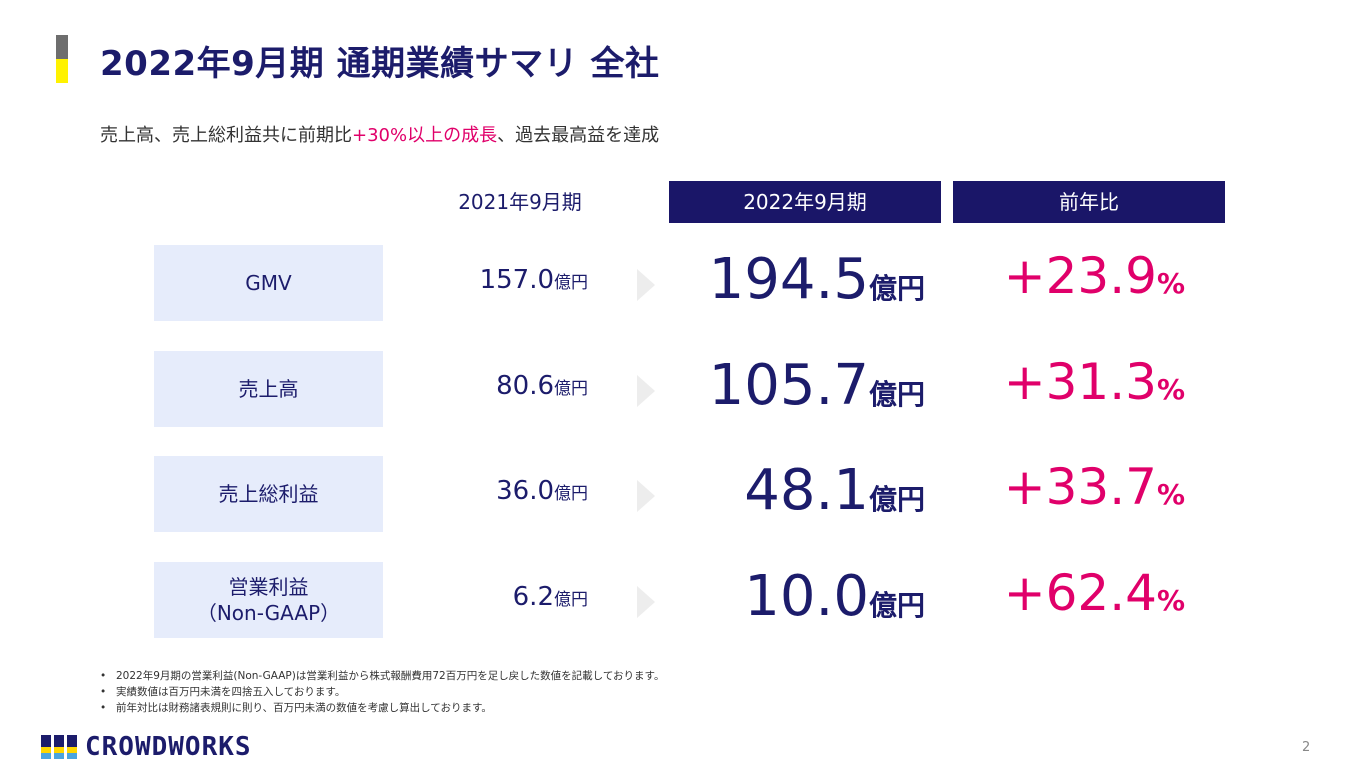 The image size is (1372, 772). I want to click on page-number: 2, so click(1306, 747).